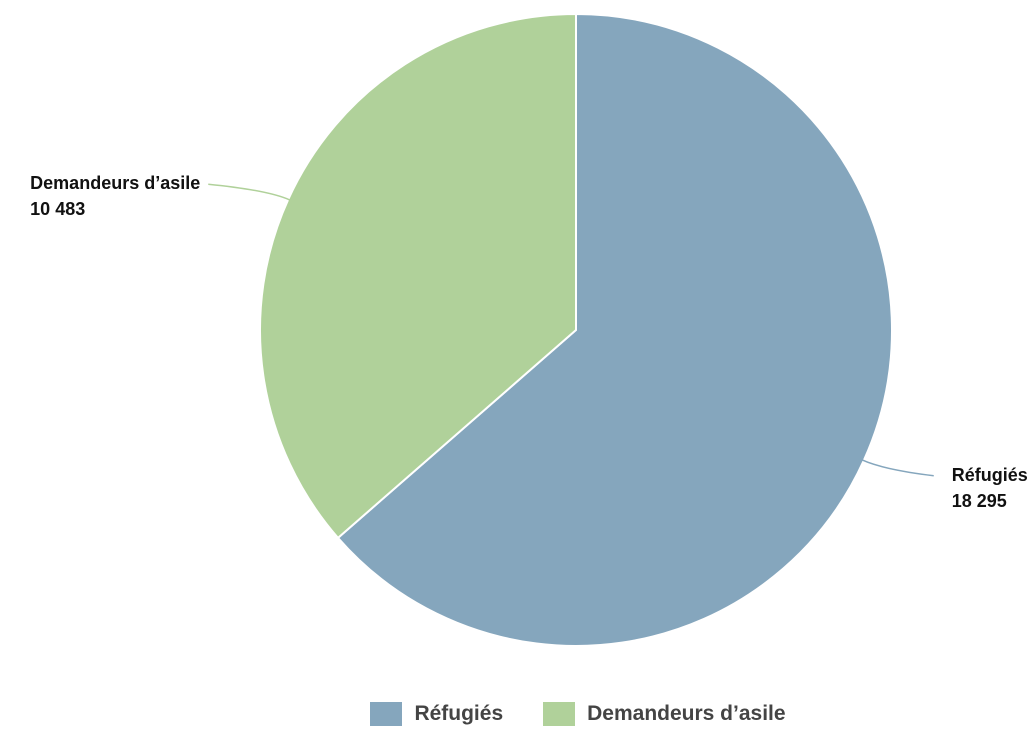 This screenshot has width=1036, height=731. Describe the element at coordinates (459, 713) in the screenshot. I see `legend-label-refugies: Réfugiés` at that location.